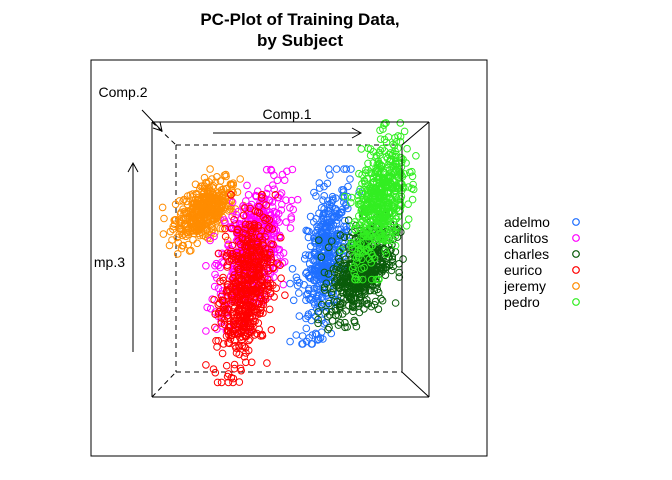 The image size is (672, 480). Describe the element at coordinates (576, 302) in the screenshot. I see `legend-marker-pedro` at that location.